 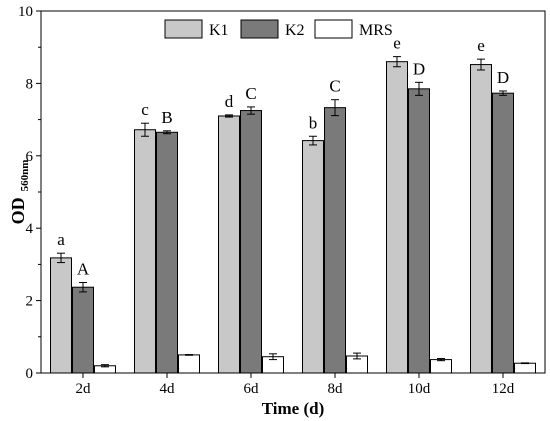 What do you see at coordinates (25, 176) in the screenshot?
I see `y-axis-title-subscript: 560nm` at bounding box center [25, 176].